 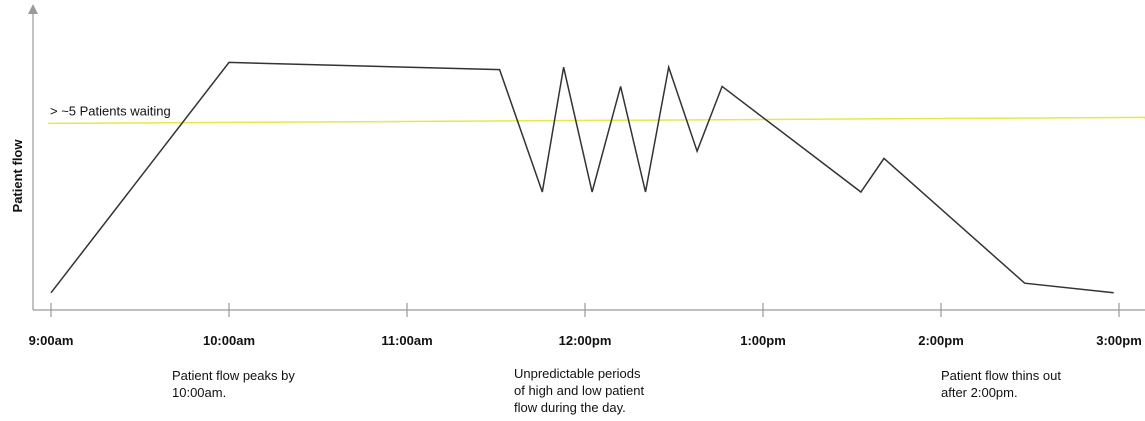 I want to click on x-tick-label: 10:00am, so click(x=229, y=340).